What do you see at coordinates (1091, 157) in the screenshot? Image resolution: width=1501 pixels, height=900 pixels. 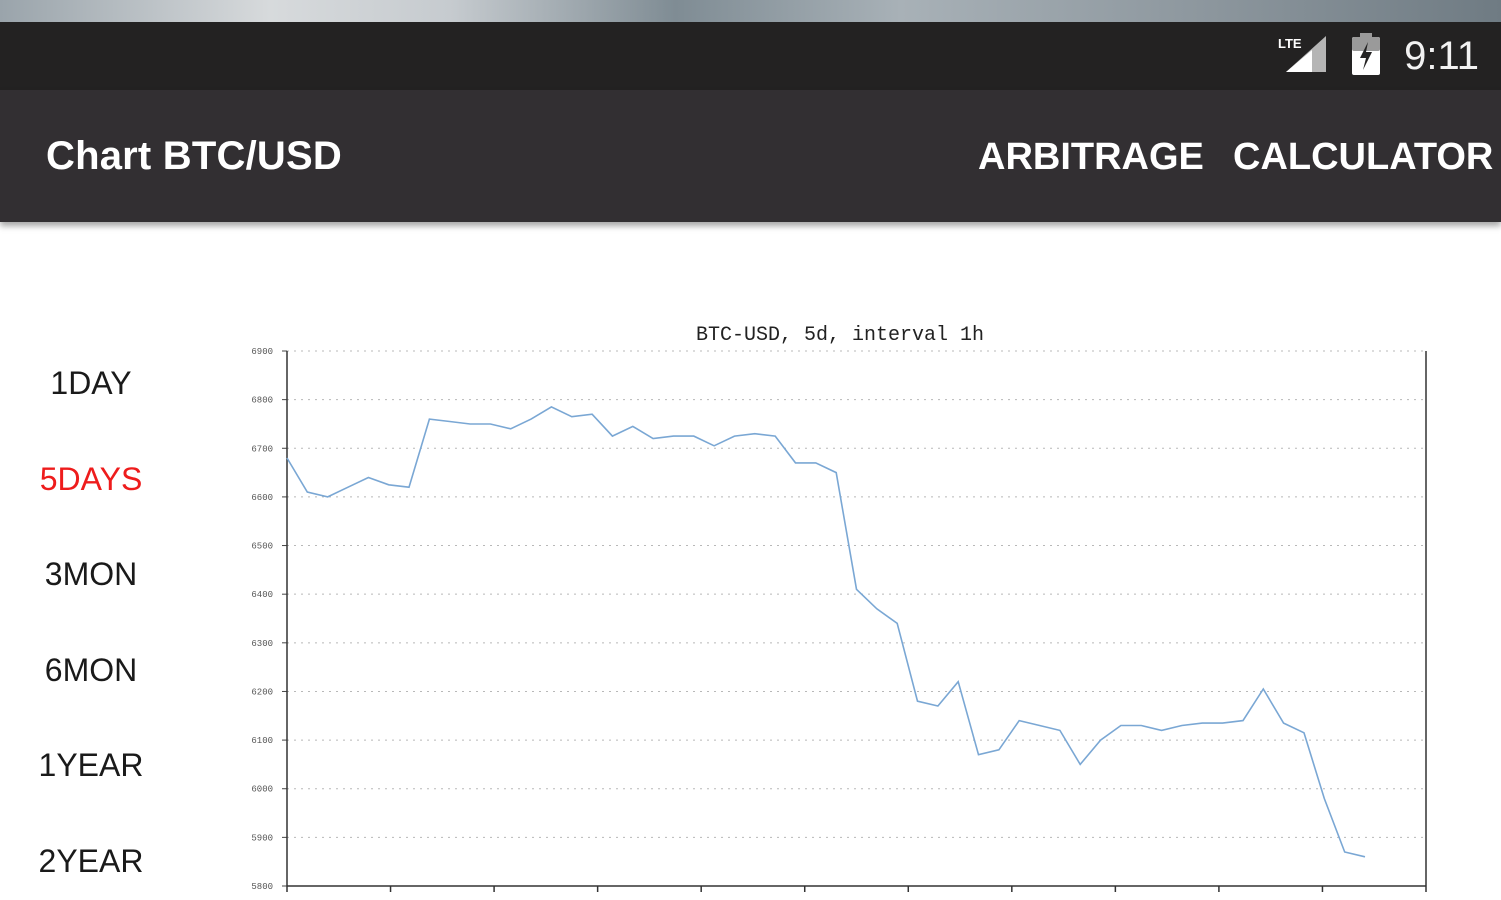 I see `arbitrage-action: ARBITRAGE` at bounding box center [1091, 157].